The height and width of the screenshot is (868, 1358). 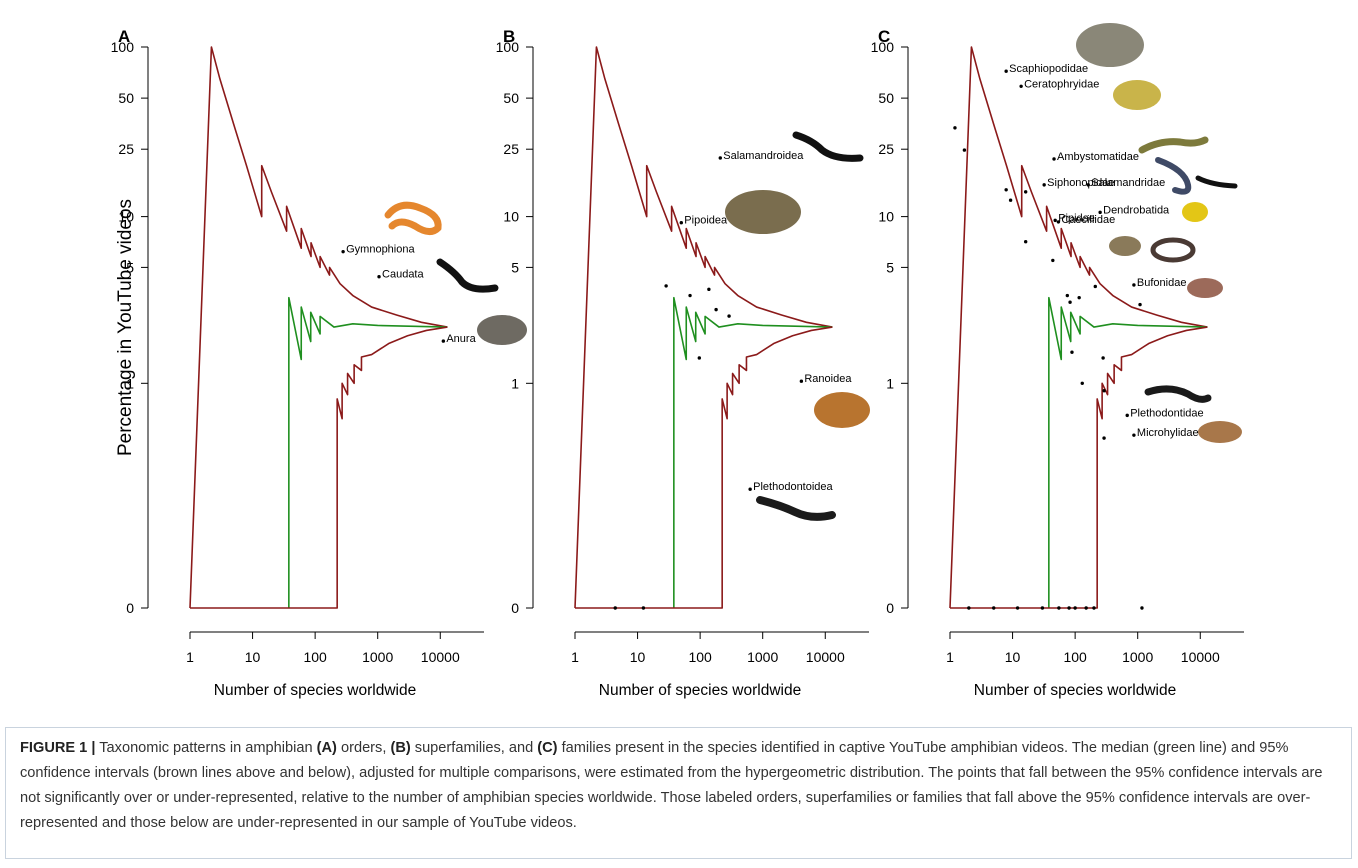 I want to click on point-label: Caeciliidae, so click(x=1088, y=220).